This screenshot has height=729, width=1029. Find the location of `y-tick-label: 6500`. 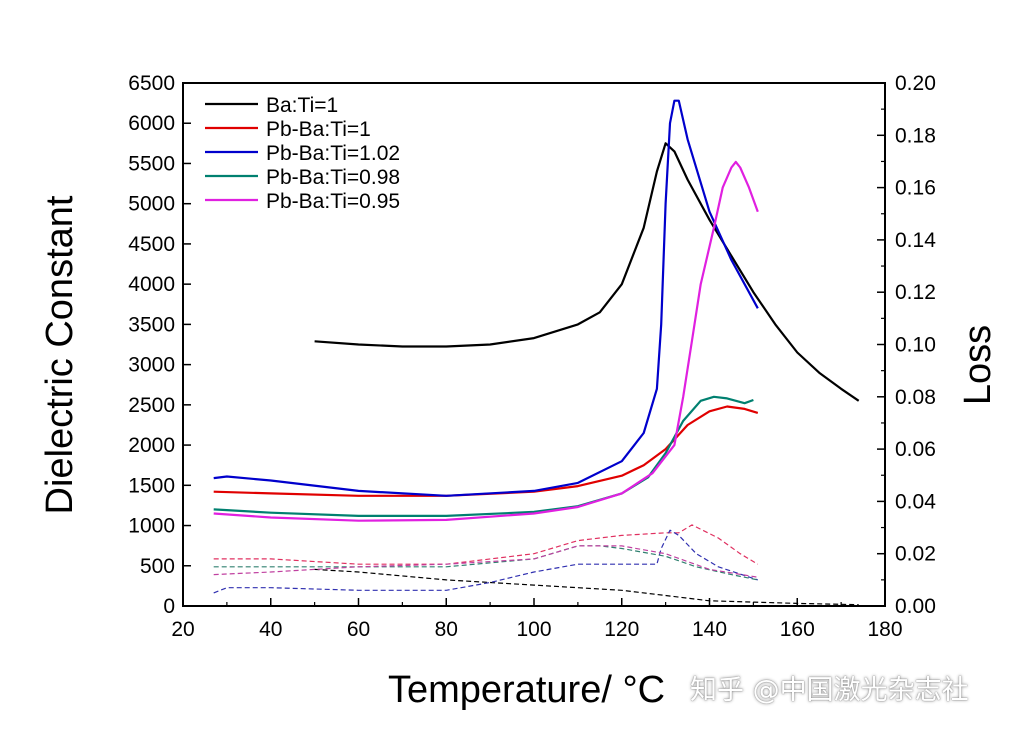

y-tick-label: 6500 is located at coordinates (151, 83).